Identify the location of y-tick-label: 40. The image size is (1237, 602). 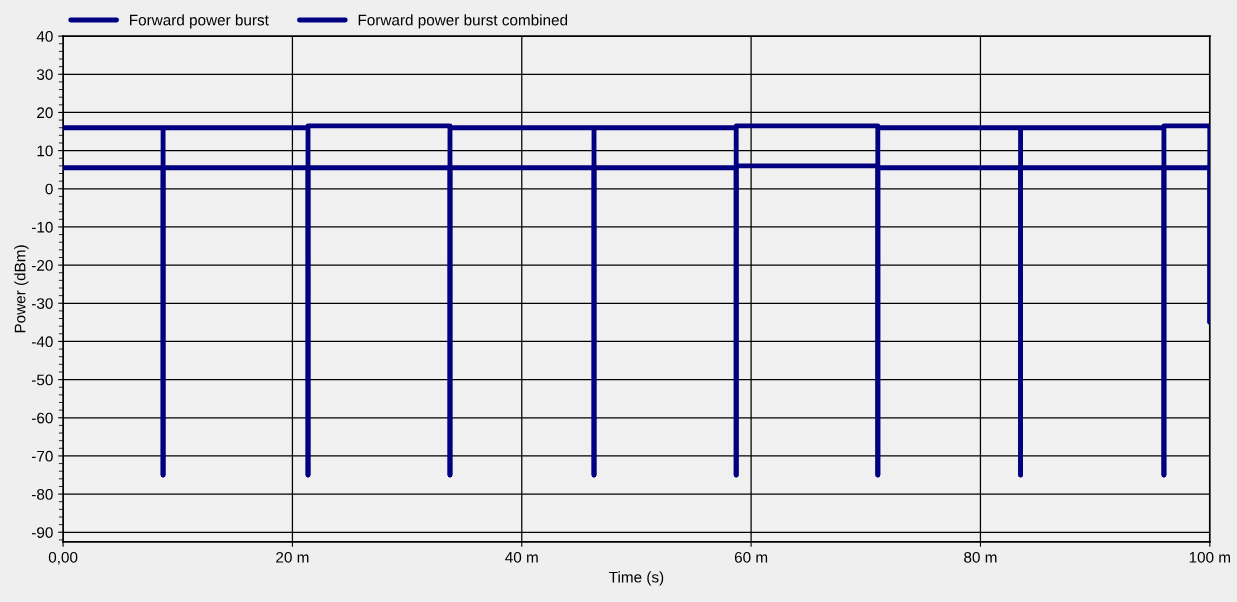
(44, 36).